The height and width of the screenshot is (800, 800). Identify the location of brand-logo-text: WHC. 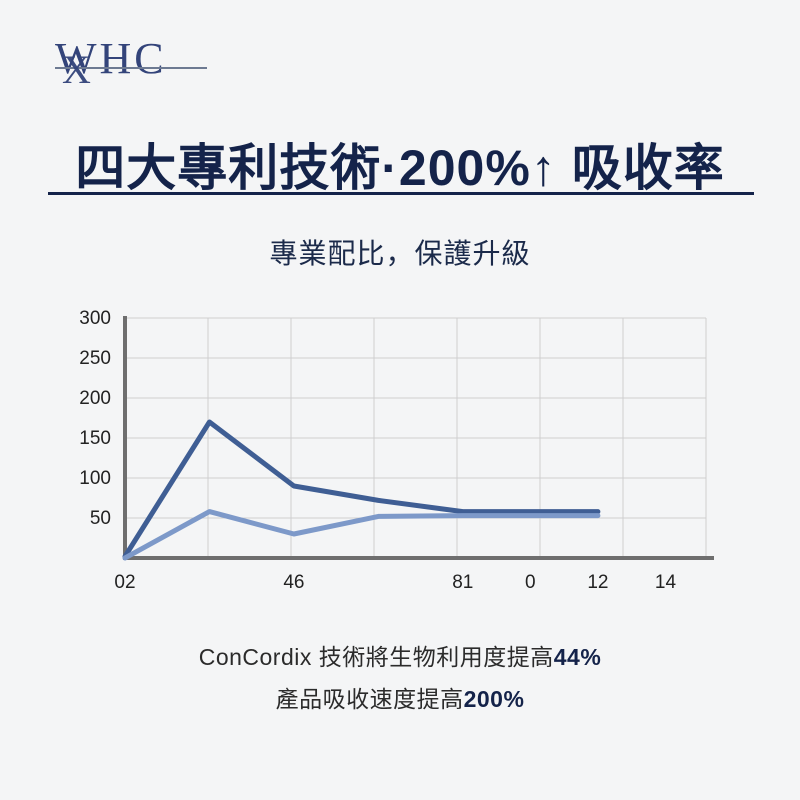
(111, 58).